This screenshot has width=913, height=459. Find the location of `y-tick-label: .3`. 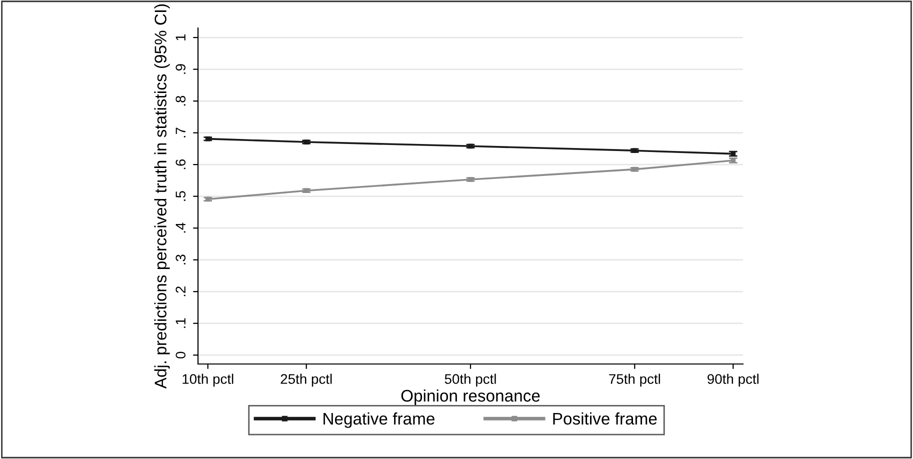

y-tick-label: .3 is located at coordinates (181, 259).